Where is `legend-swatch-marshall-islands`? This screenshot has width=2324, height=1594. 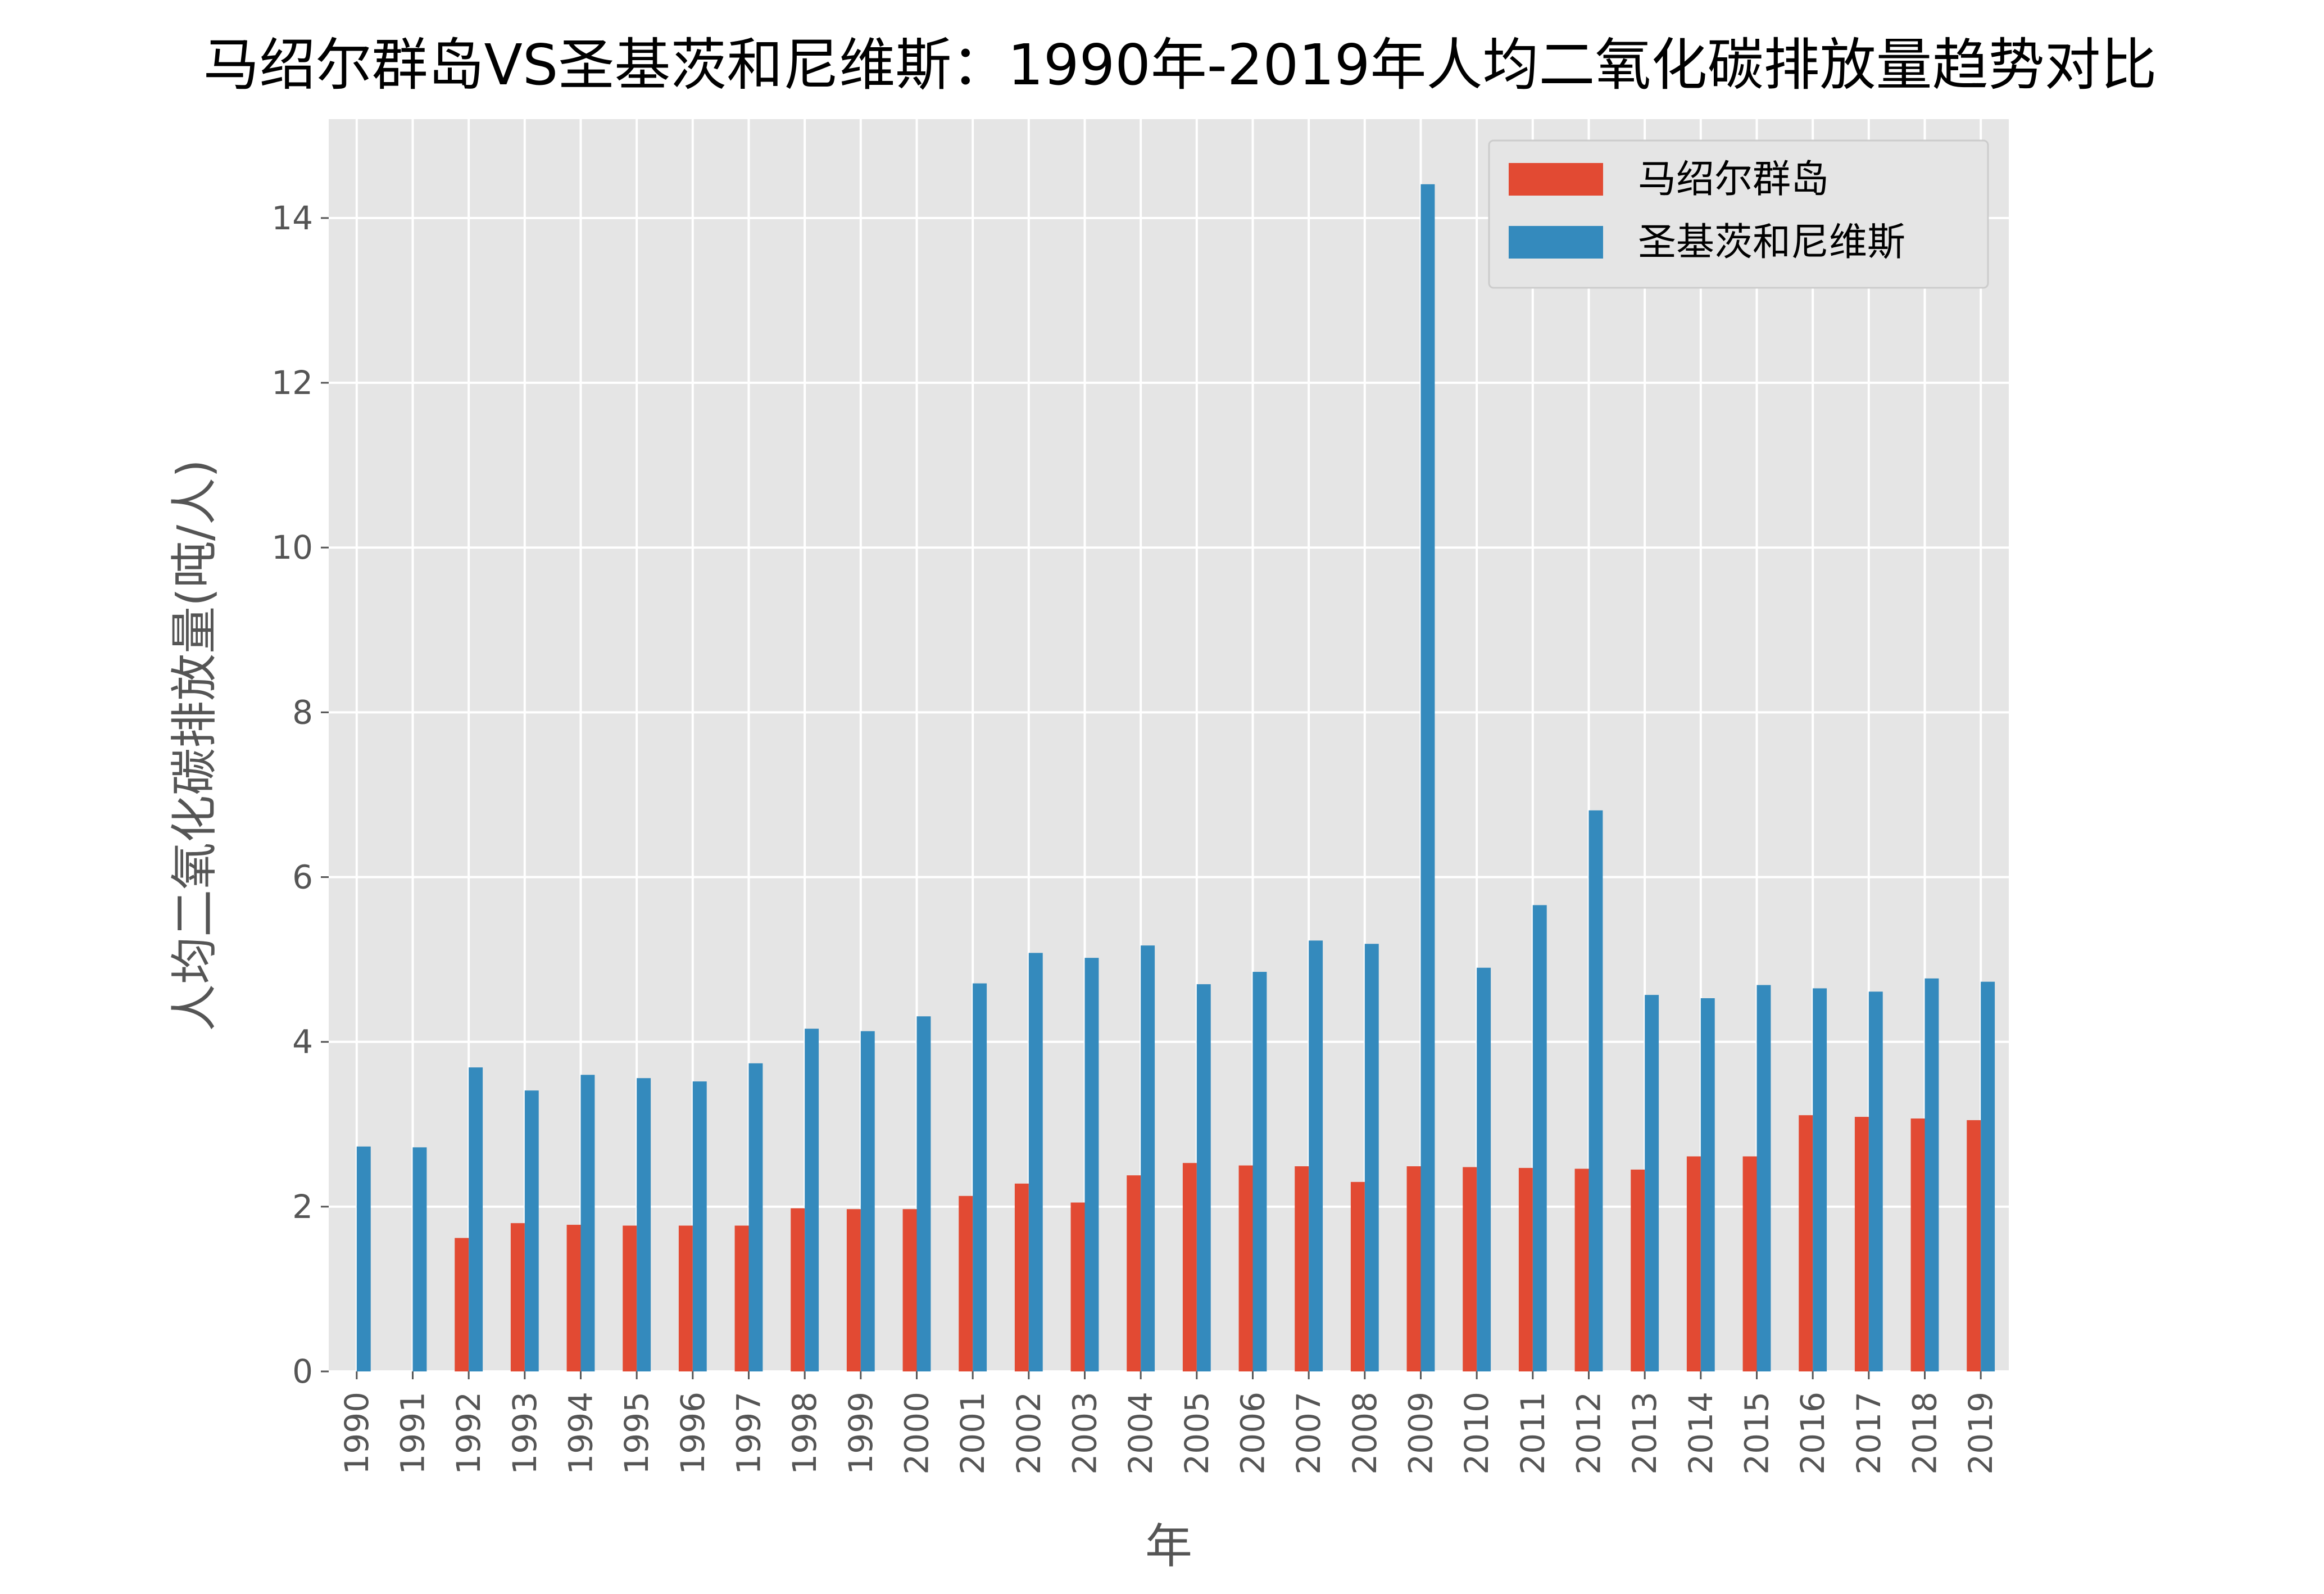 legend-swatch-marshall-islands is located at coordinates (1556, 179).